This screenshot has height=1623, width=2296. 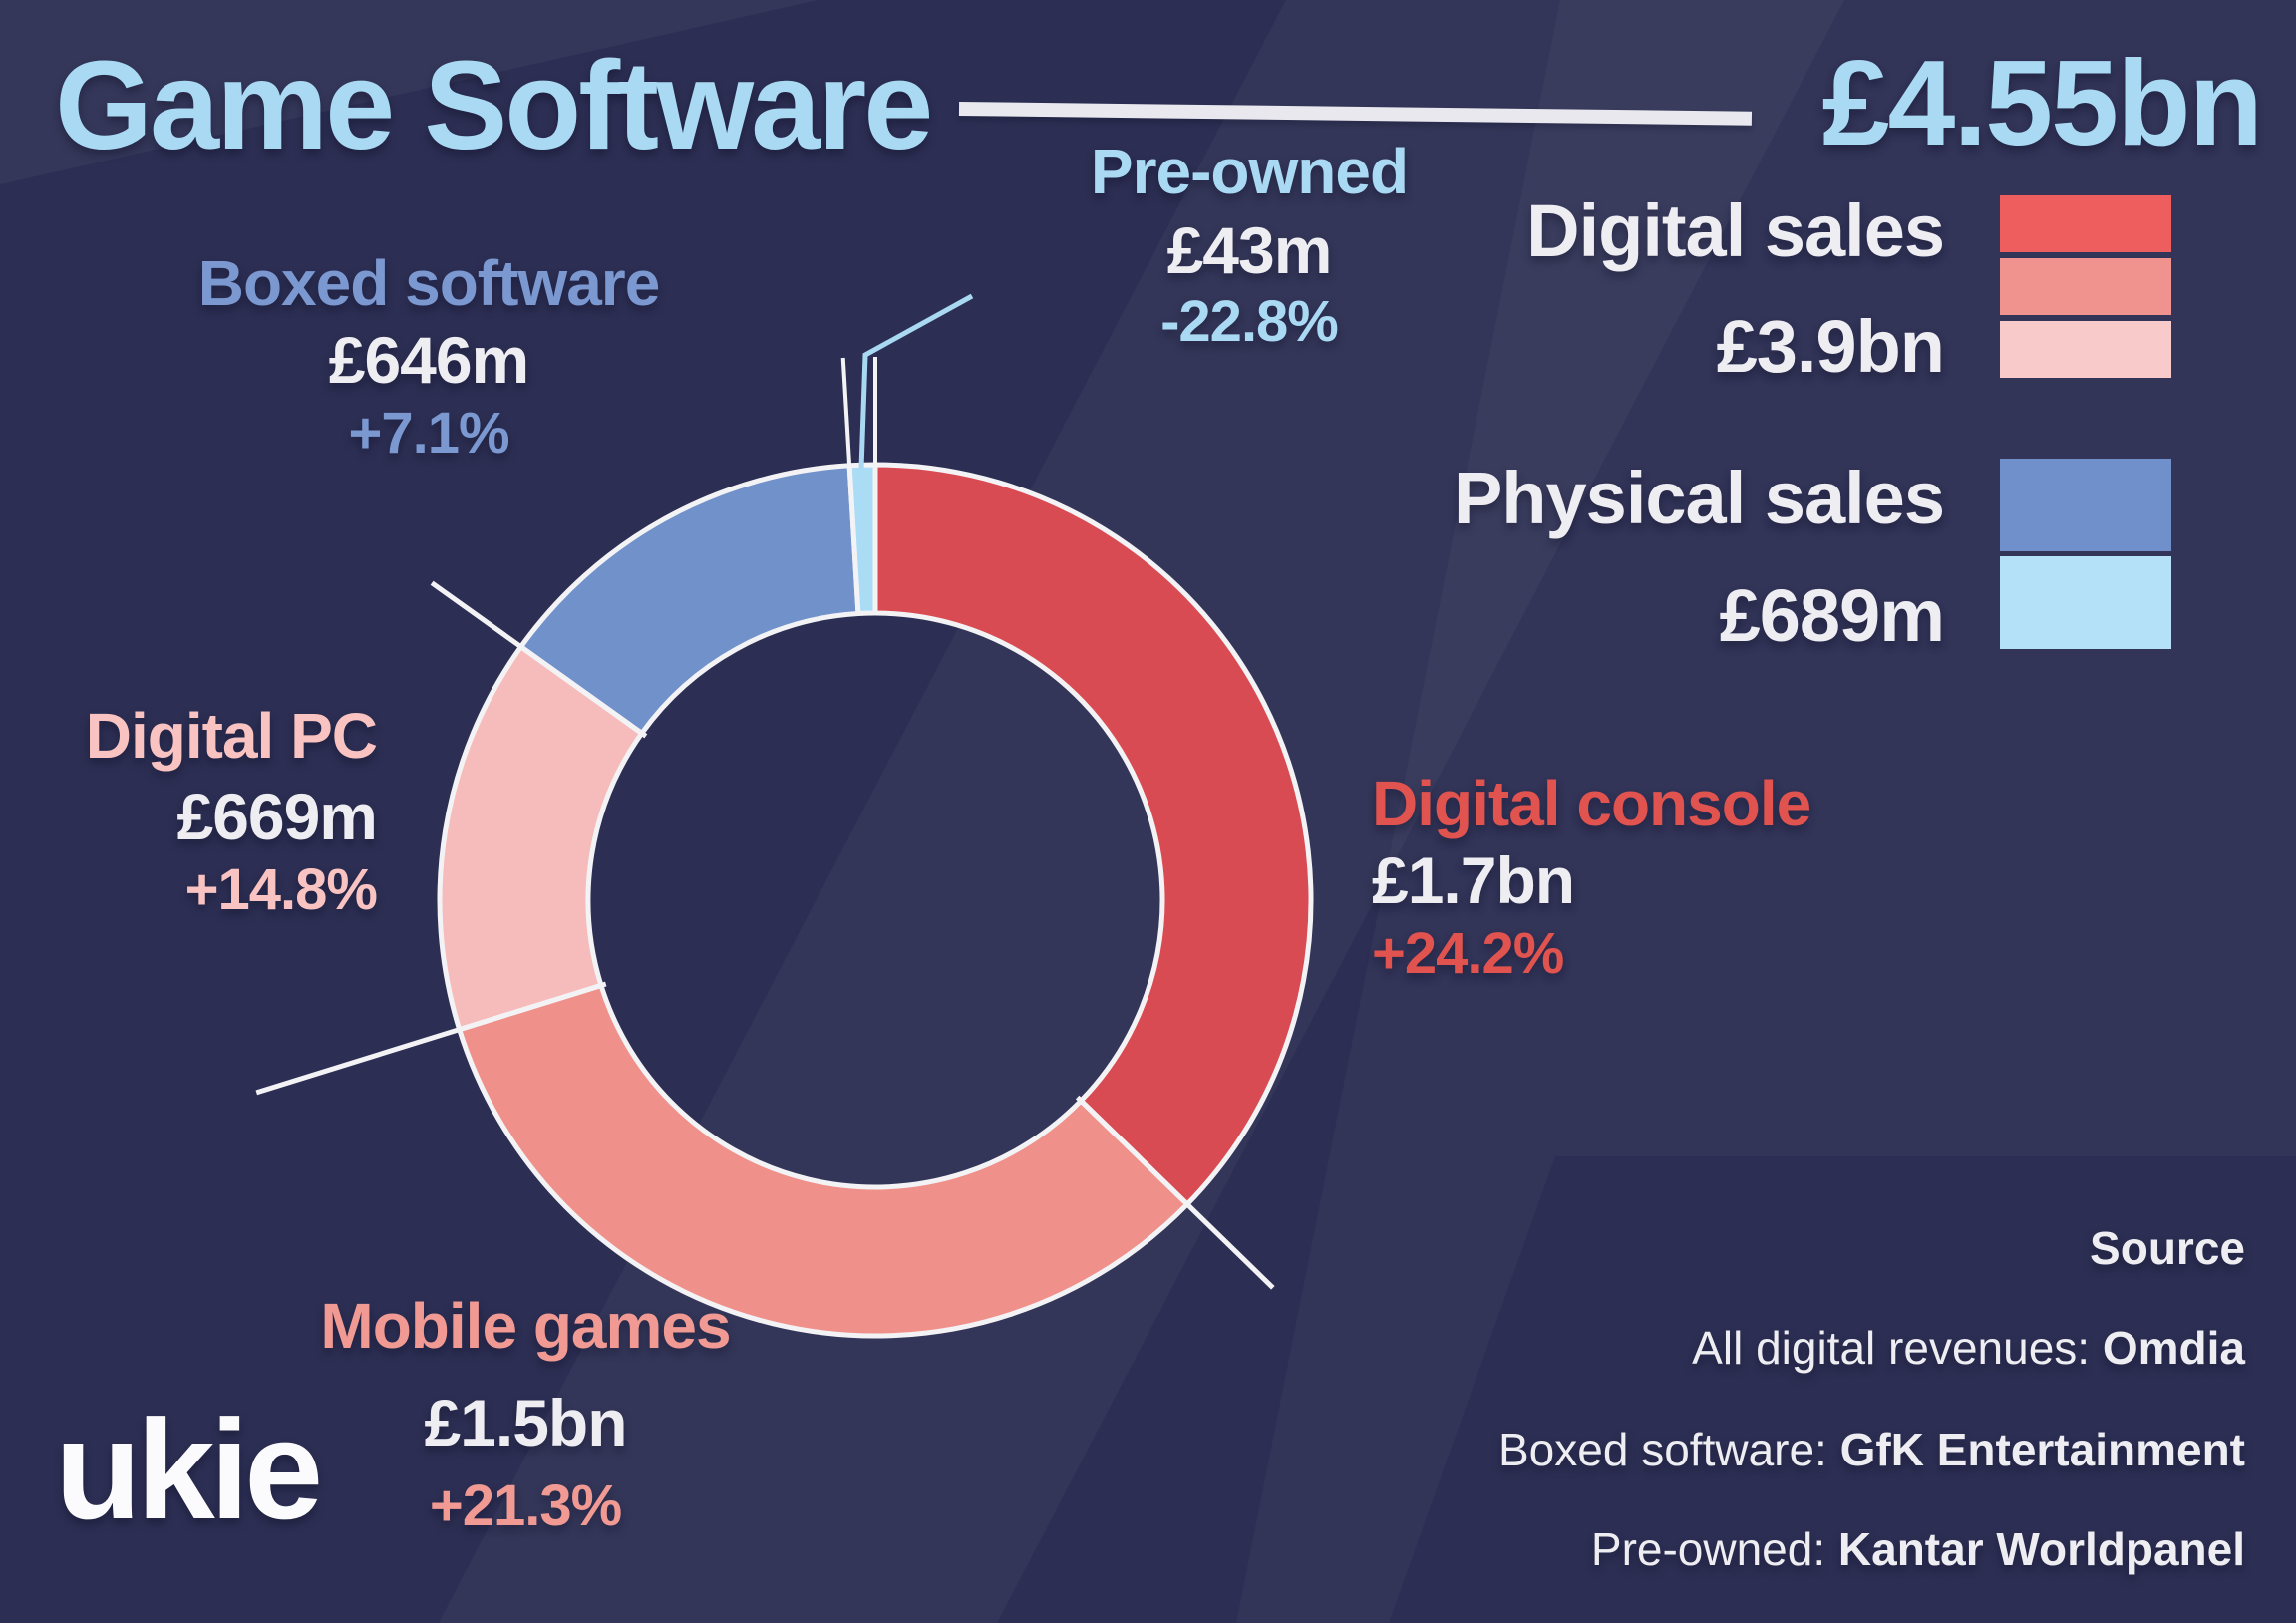 I want to click on callout-preowned-change: -22.8%, so click(x=1249, y=321).